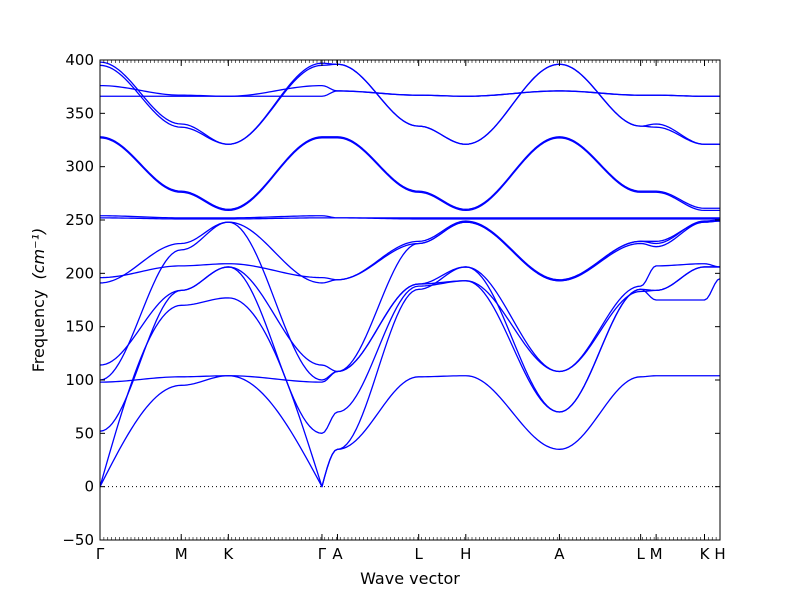 This screenshot has width=800, height=600. Describe the element at coordinates (84, 433) in the screenshot. I see `y-tick-label: 50` at that location.